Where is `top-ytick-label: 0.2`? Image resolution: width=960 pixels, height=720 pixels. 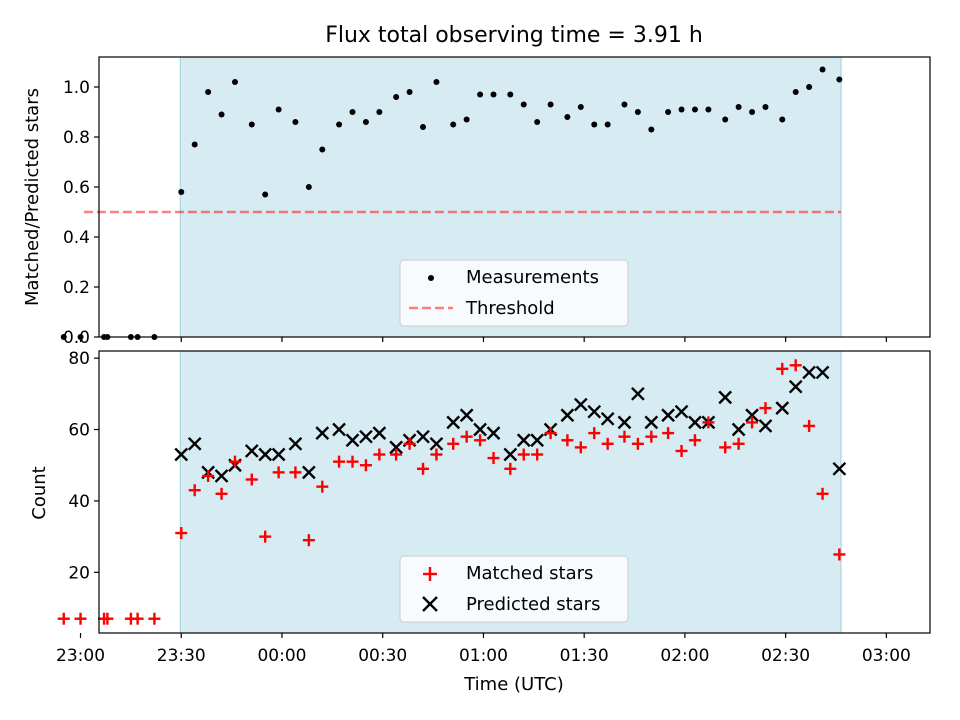 top-ytick-label: 0.2 is located at coordinates (76, 288).